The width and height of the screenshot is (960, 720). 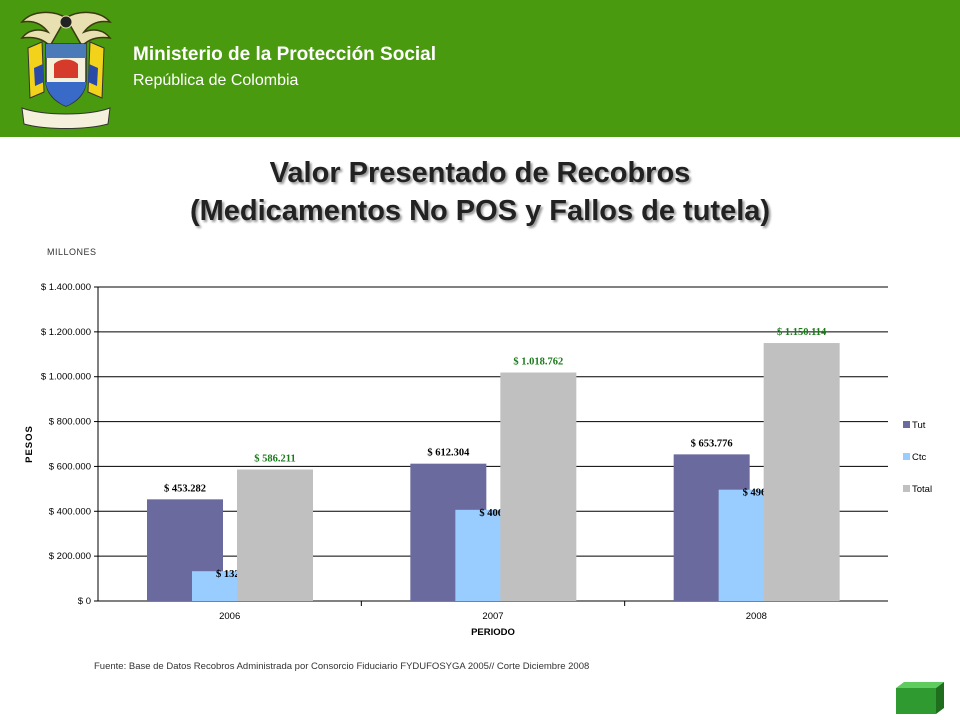 I want to click on legend-label-total: Total, so click(x=922, y=489).